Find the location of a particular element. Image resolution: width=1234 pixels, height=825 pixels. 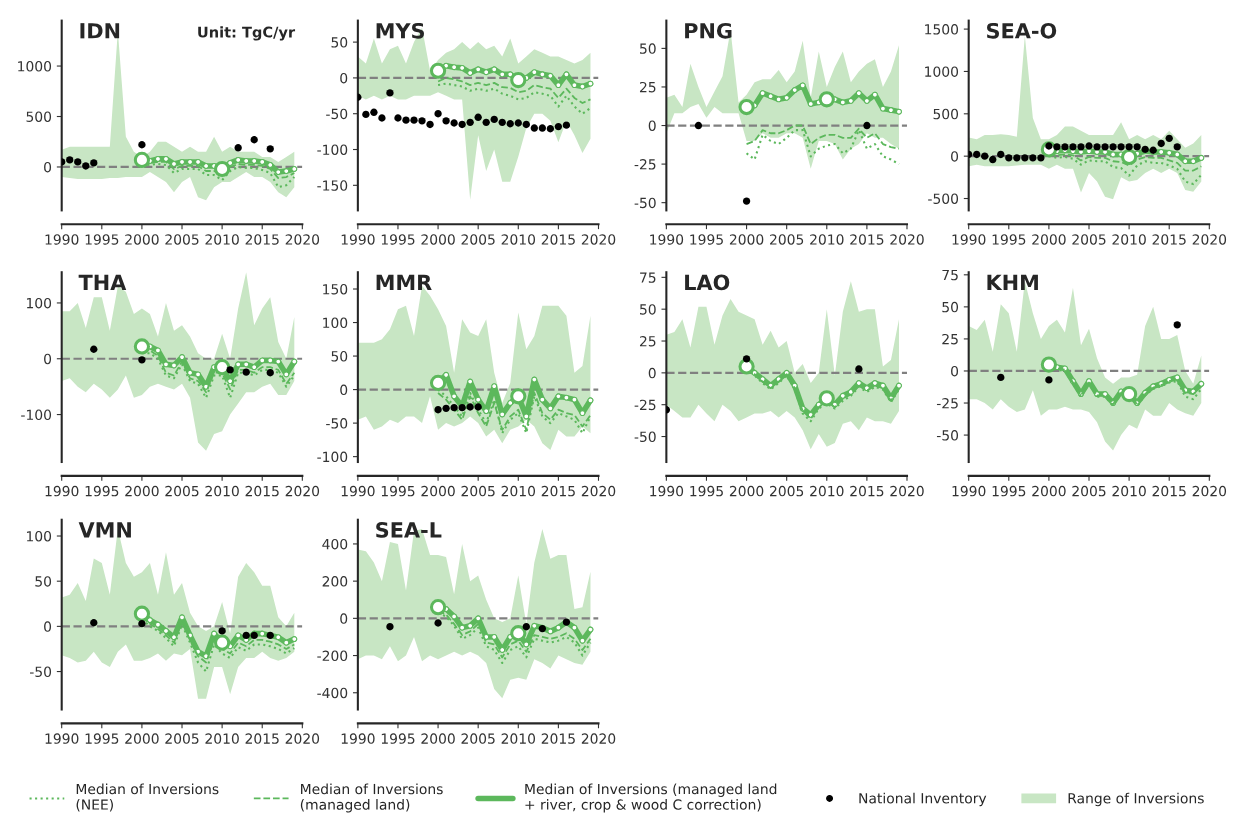

chart-title: MMR is located at coordinates (404, 282).